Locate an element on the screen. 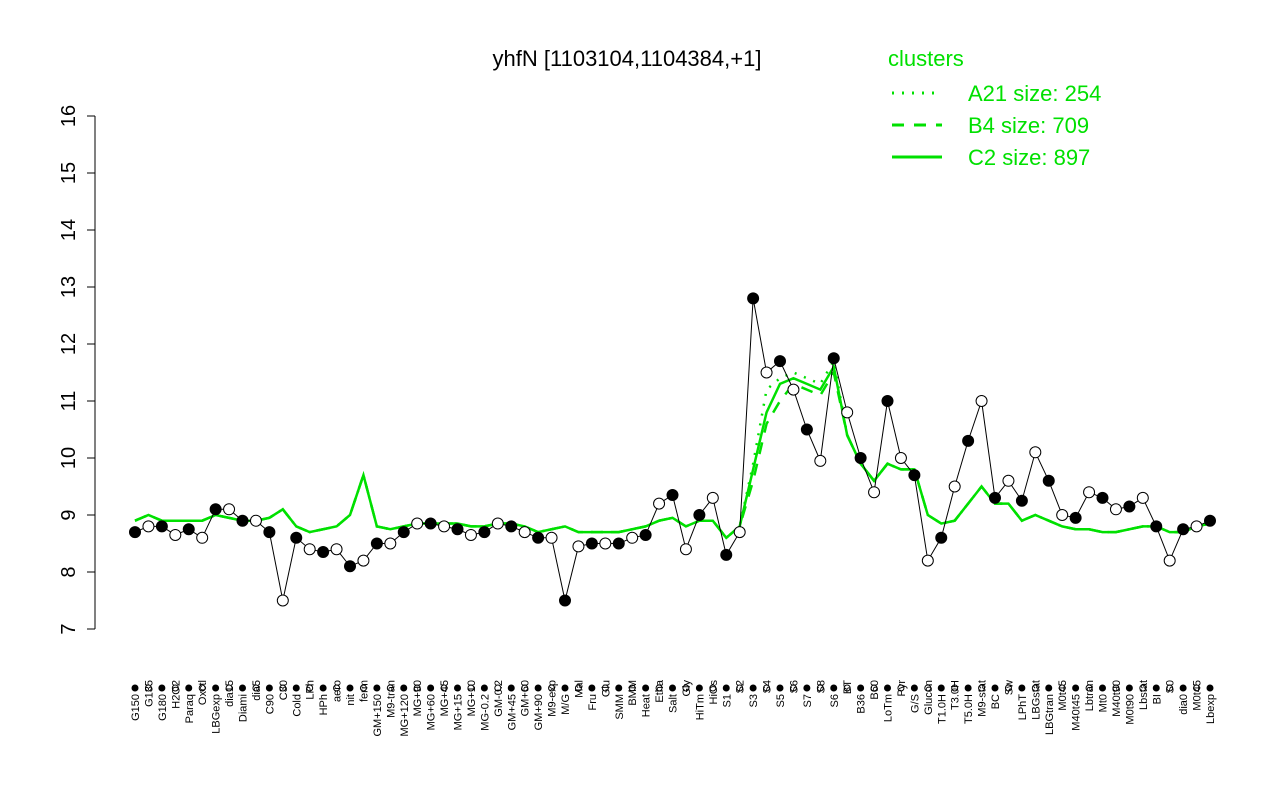 Image resolution: width=1280 pixels, height=800 pixels. y-tick-label: 10 is located at coordinates (69, 458).